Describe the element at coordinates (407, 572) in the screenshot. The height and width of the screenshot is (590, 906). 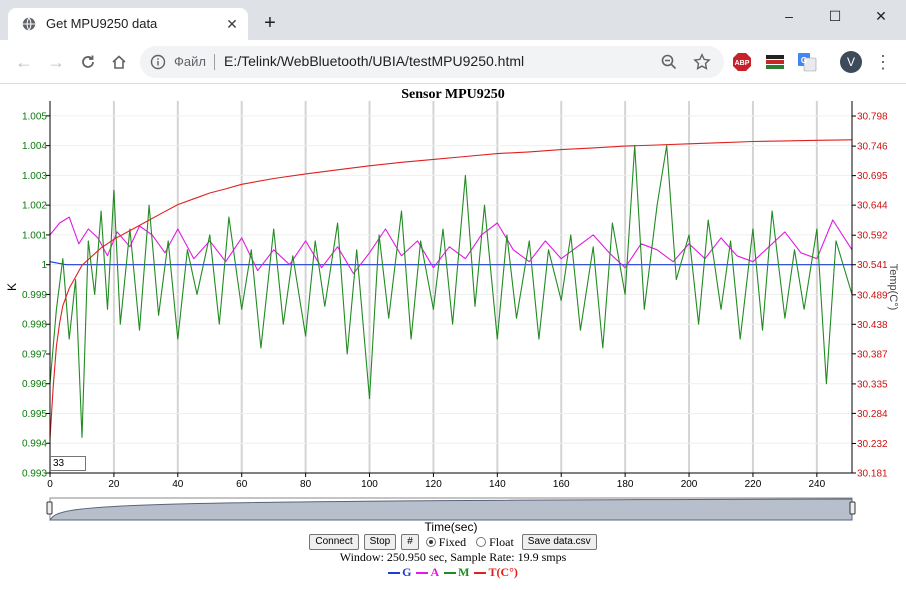
I see `legend-label: G` at that location.